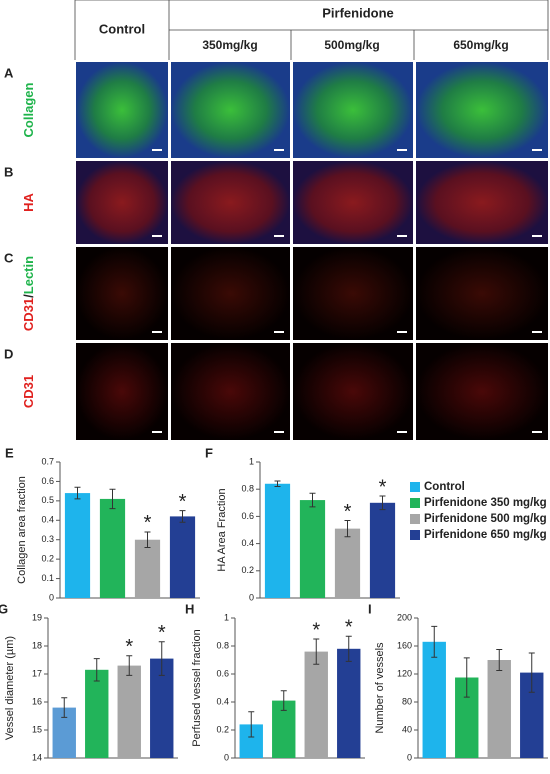 This screenshot has width=550, height=774. I want to click on legend-label: Control, so click(444, 487).